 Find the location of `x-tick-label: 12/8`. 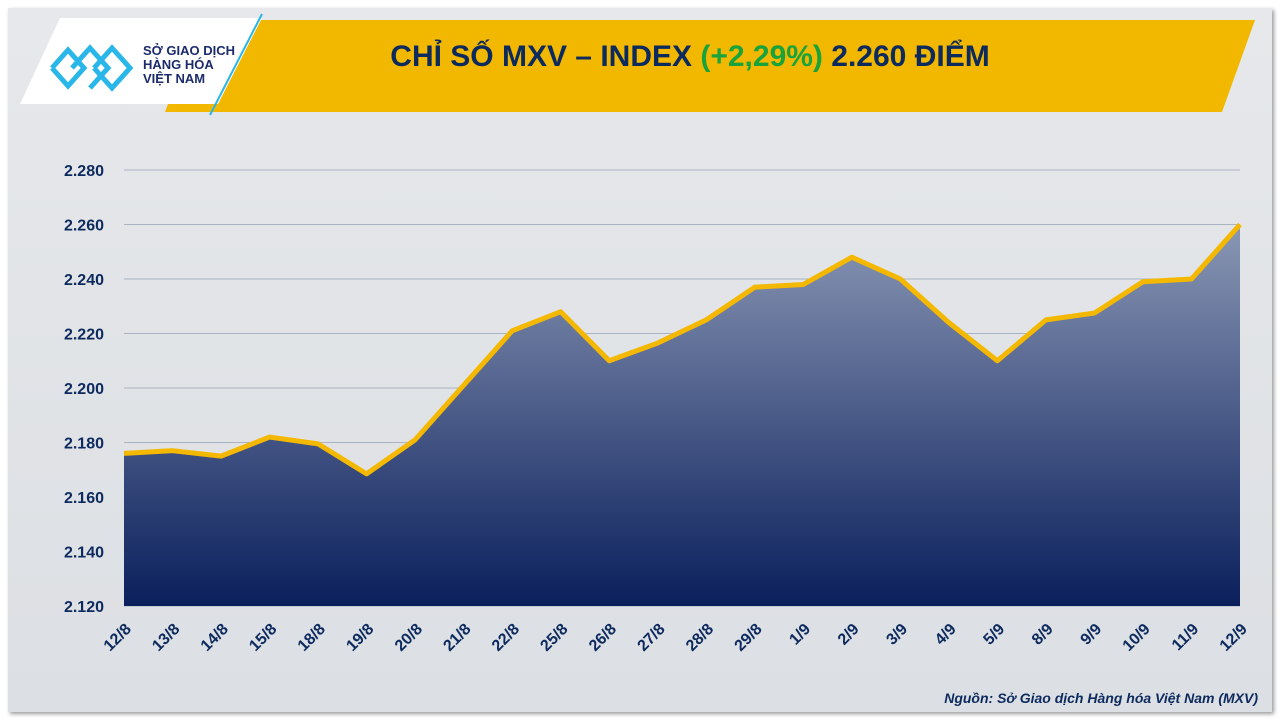

x-tick-label: 12/8 is located at coordinates (118, 638).